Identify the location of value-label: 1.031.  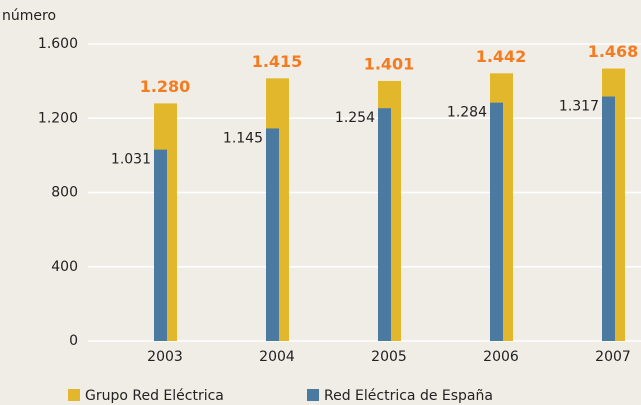
(131, 160).